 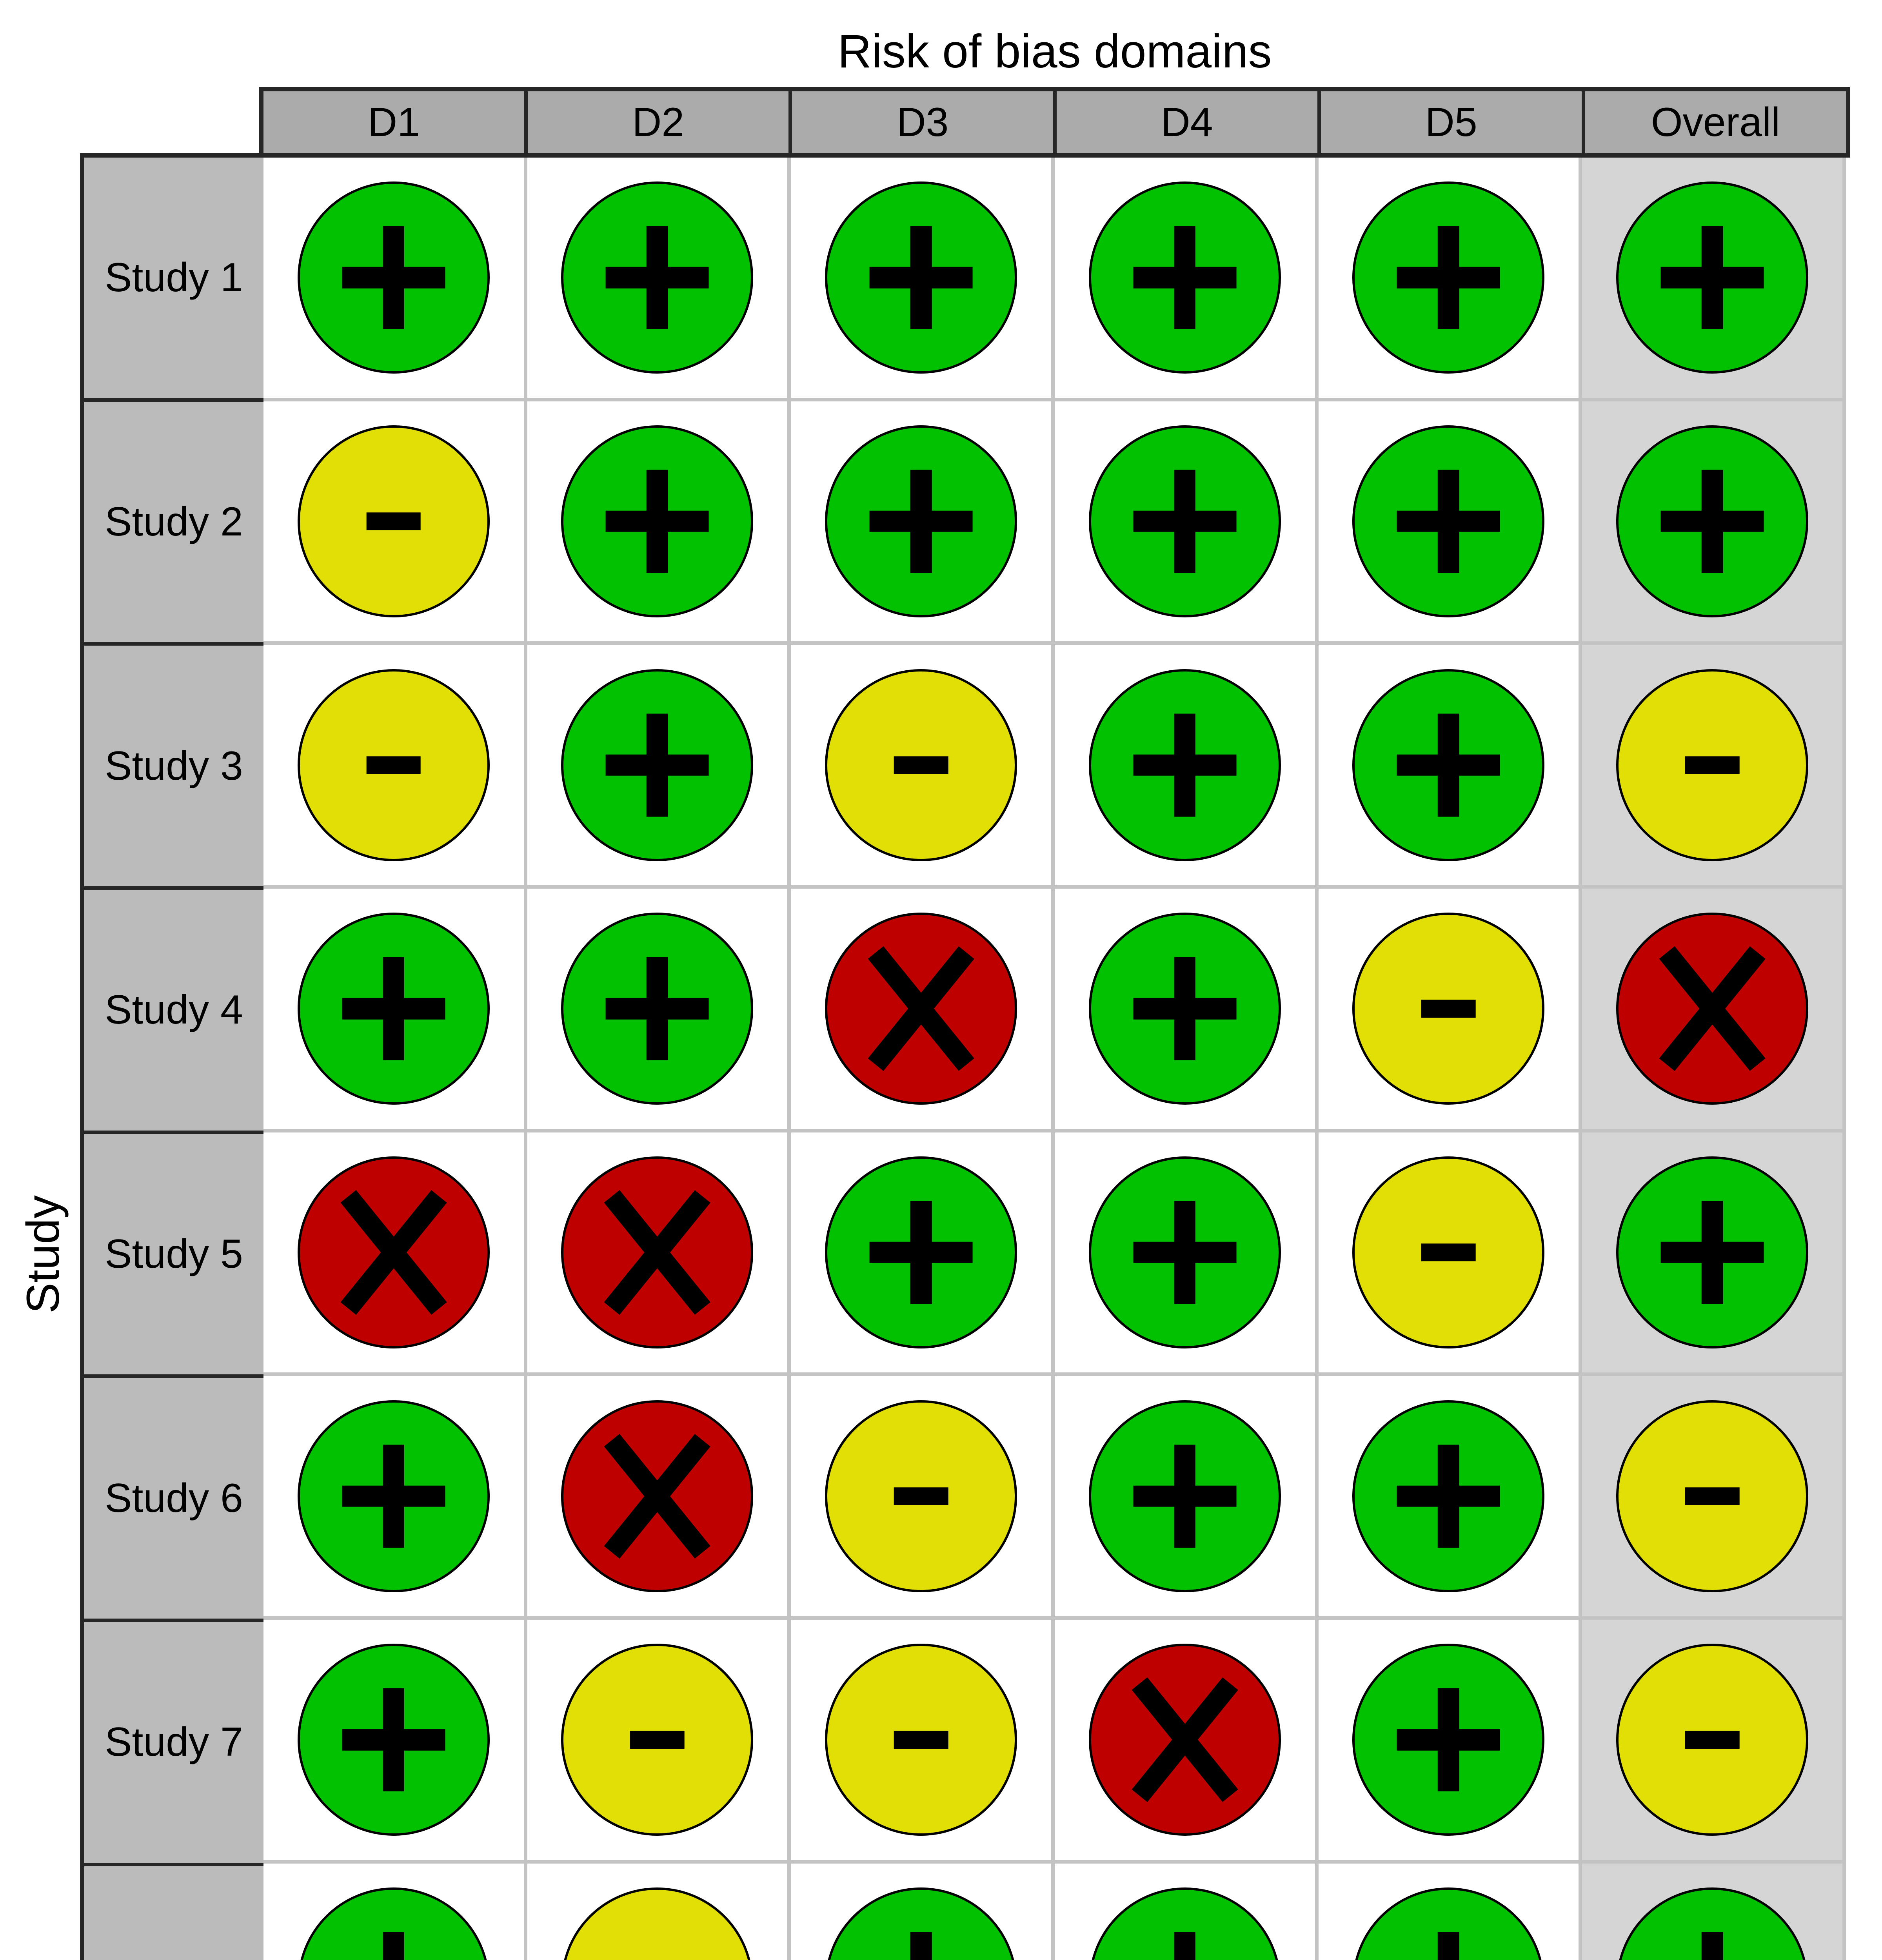 What do you see at coordinates (656, 122) in the screenshot?
I see `domain-header-cell: D2` at bounding box center [656, 122].